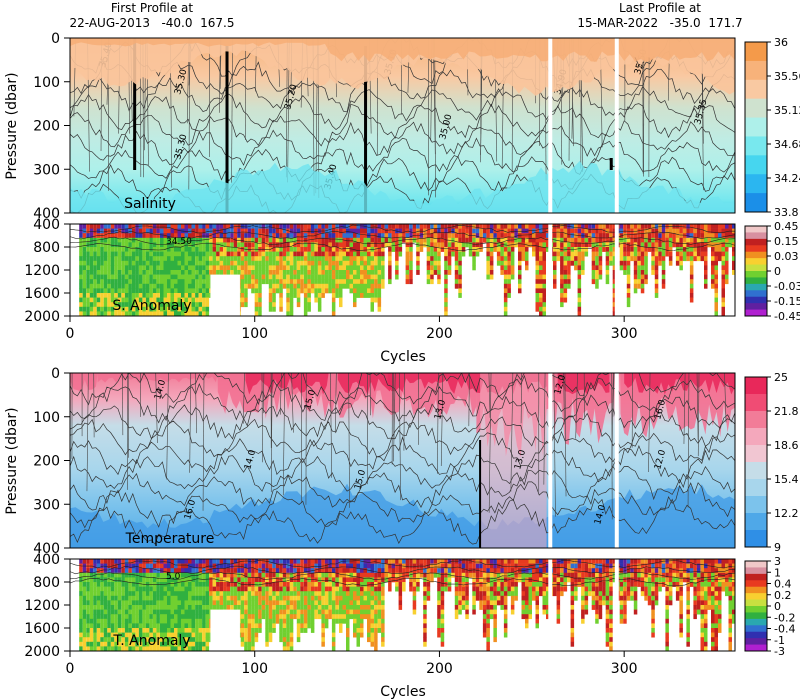 The width and height of the screenshot is (800, 700). Describe the element at coordinates (399, 437) in the screenshot. I see `temperature-contour-line` at that location.